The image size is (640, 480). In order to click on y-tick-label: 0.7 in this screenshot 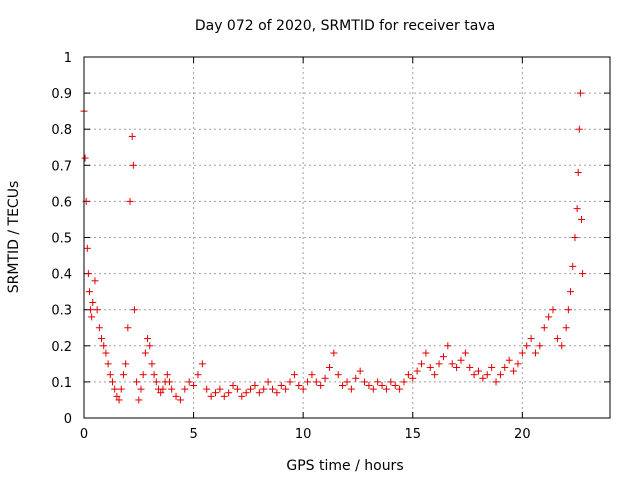, I will do `click(61, 166)`.